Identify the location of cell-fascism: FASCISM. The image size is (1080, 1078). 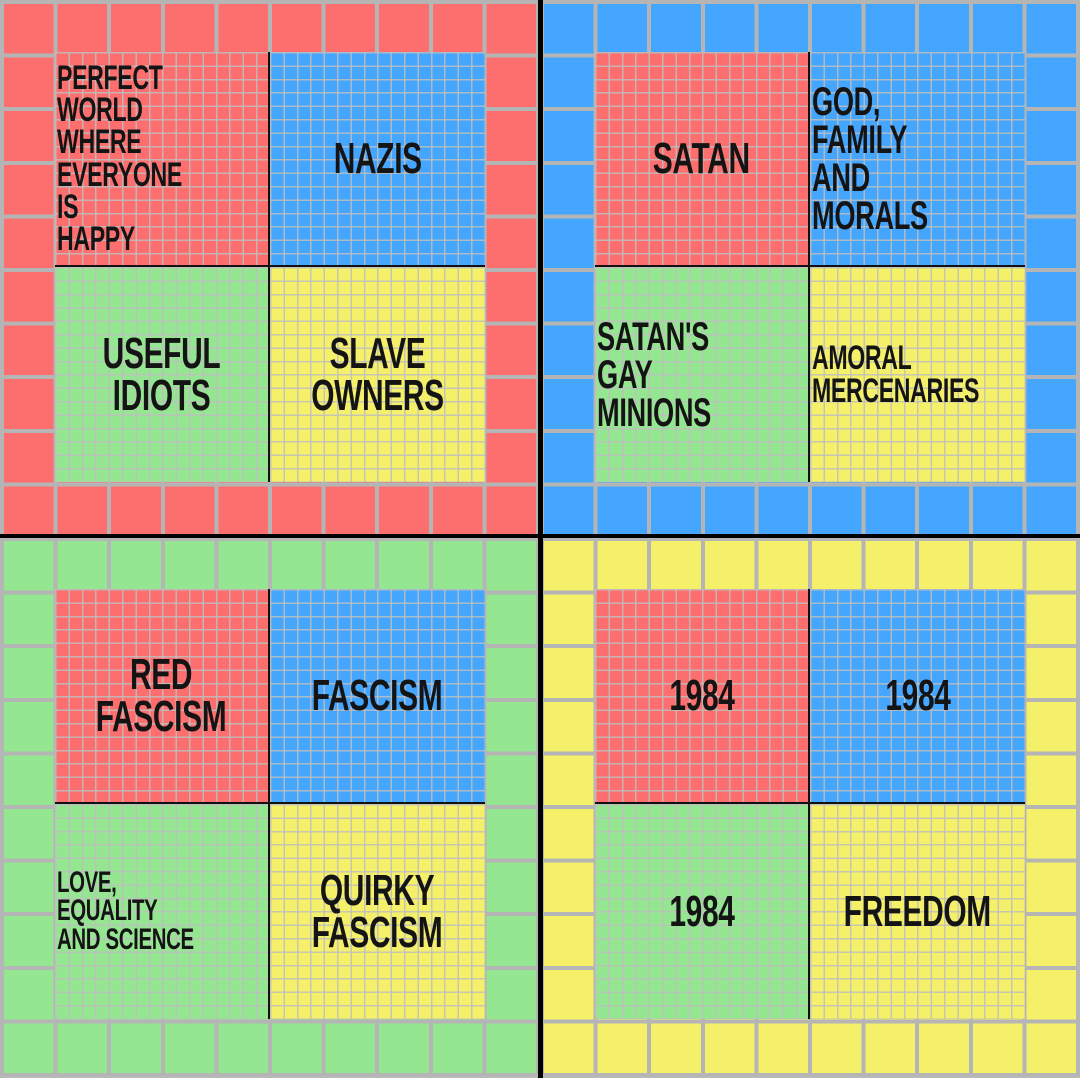
(377, 696).